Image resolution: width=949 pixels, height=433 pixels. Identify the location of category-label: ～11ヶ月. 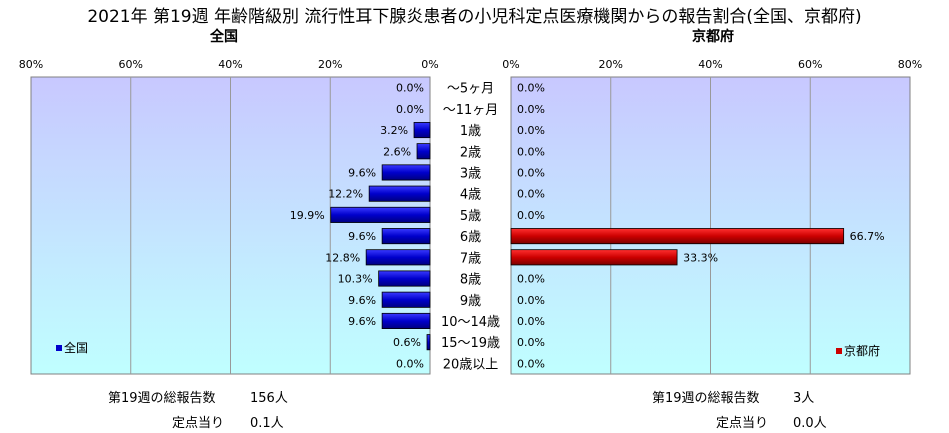
(471, 110).